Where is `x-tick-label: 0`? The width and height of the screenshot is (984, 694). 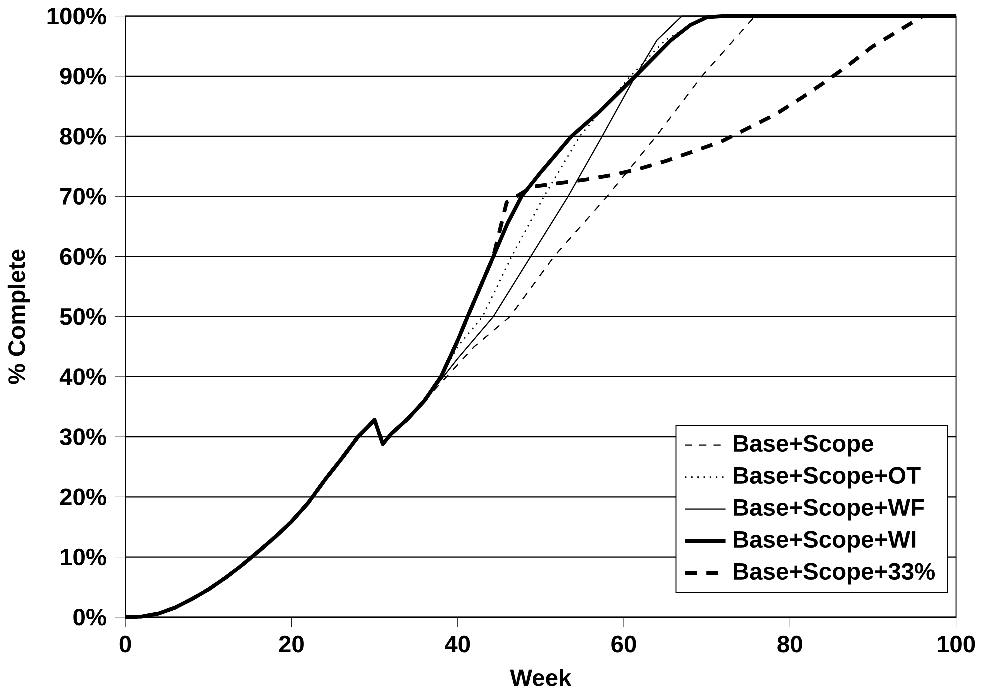
x-tick-label: 0 is located at coordinates (126, 644).